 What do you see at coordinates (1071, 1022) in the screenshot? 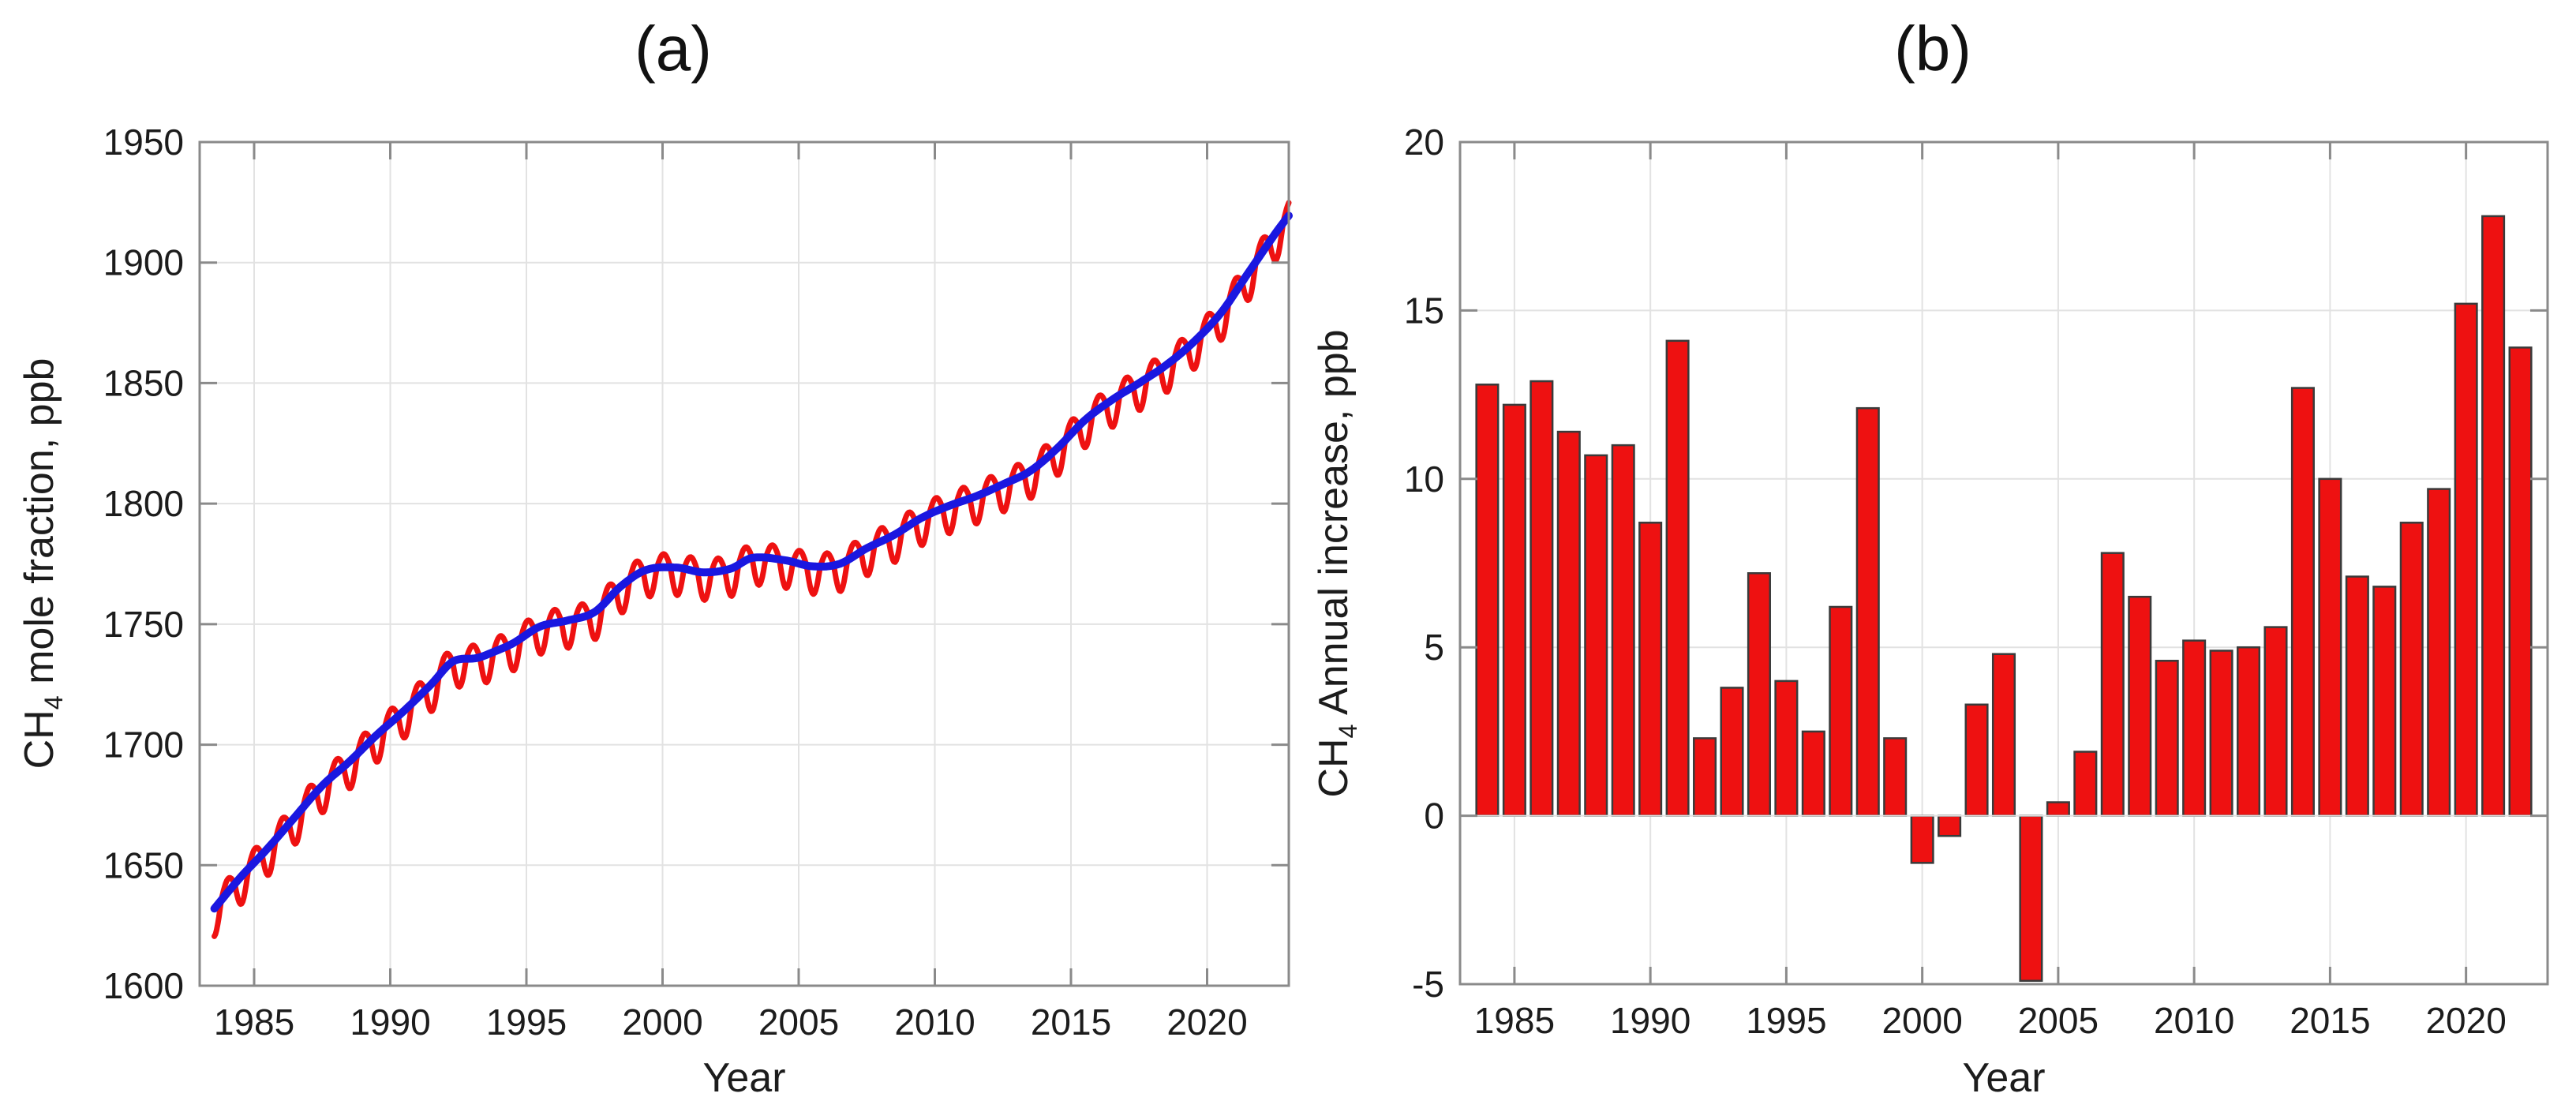
I see `panel-a-x-tick-label-2015: 2015` at bounding box center [1071, 1022].